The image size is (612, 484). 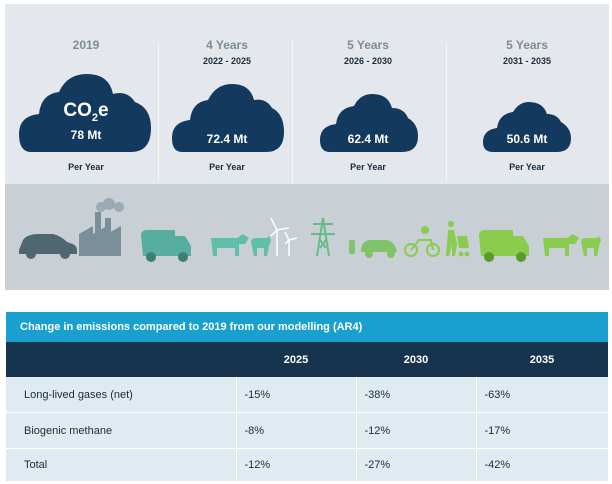 What do you see at coordinates (504, 246) in the screenshot?
I see `recycling-truck-icon` at bounding box center [504, 246].